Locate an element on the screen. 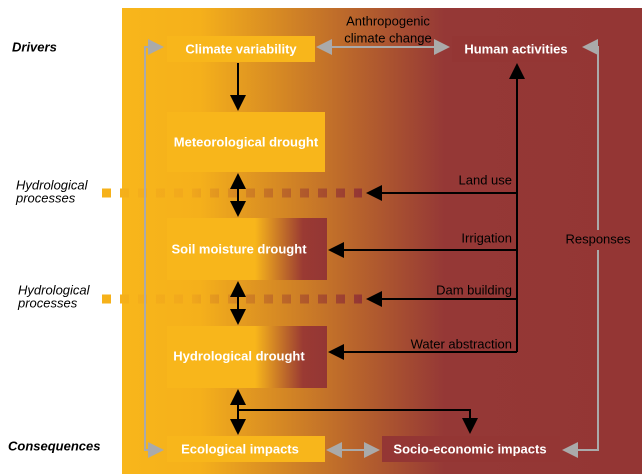 The width and height of the screenshot is (642, 474). edge-label: Responses is located at coordinates (598, 238).